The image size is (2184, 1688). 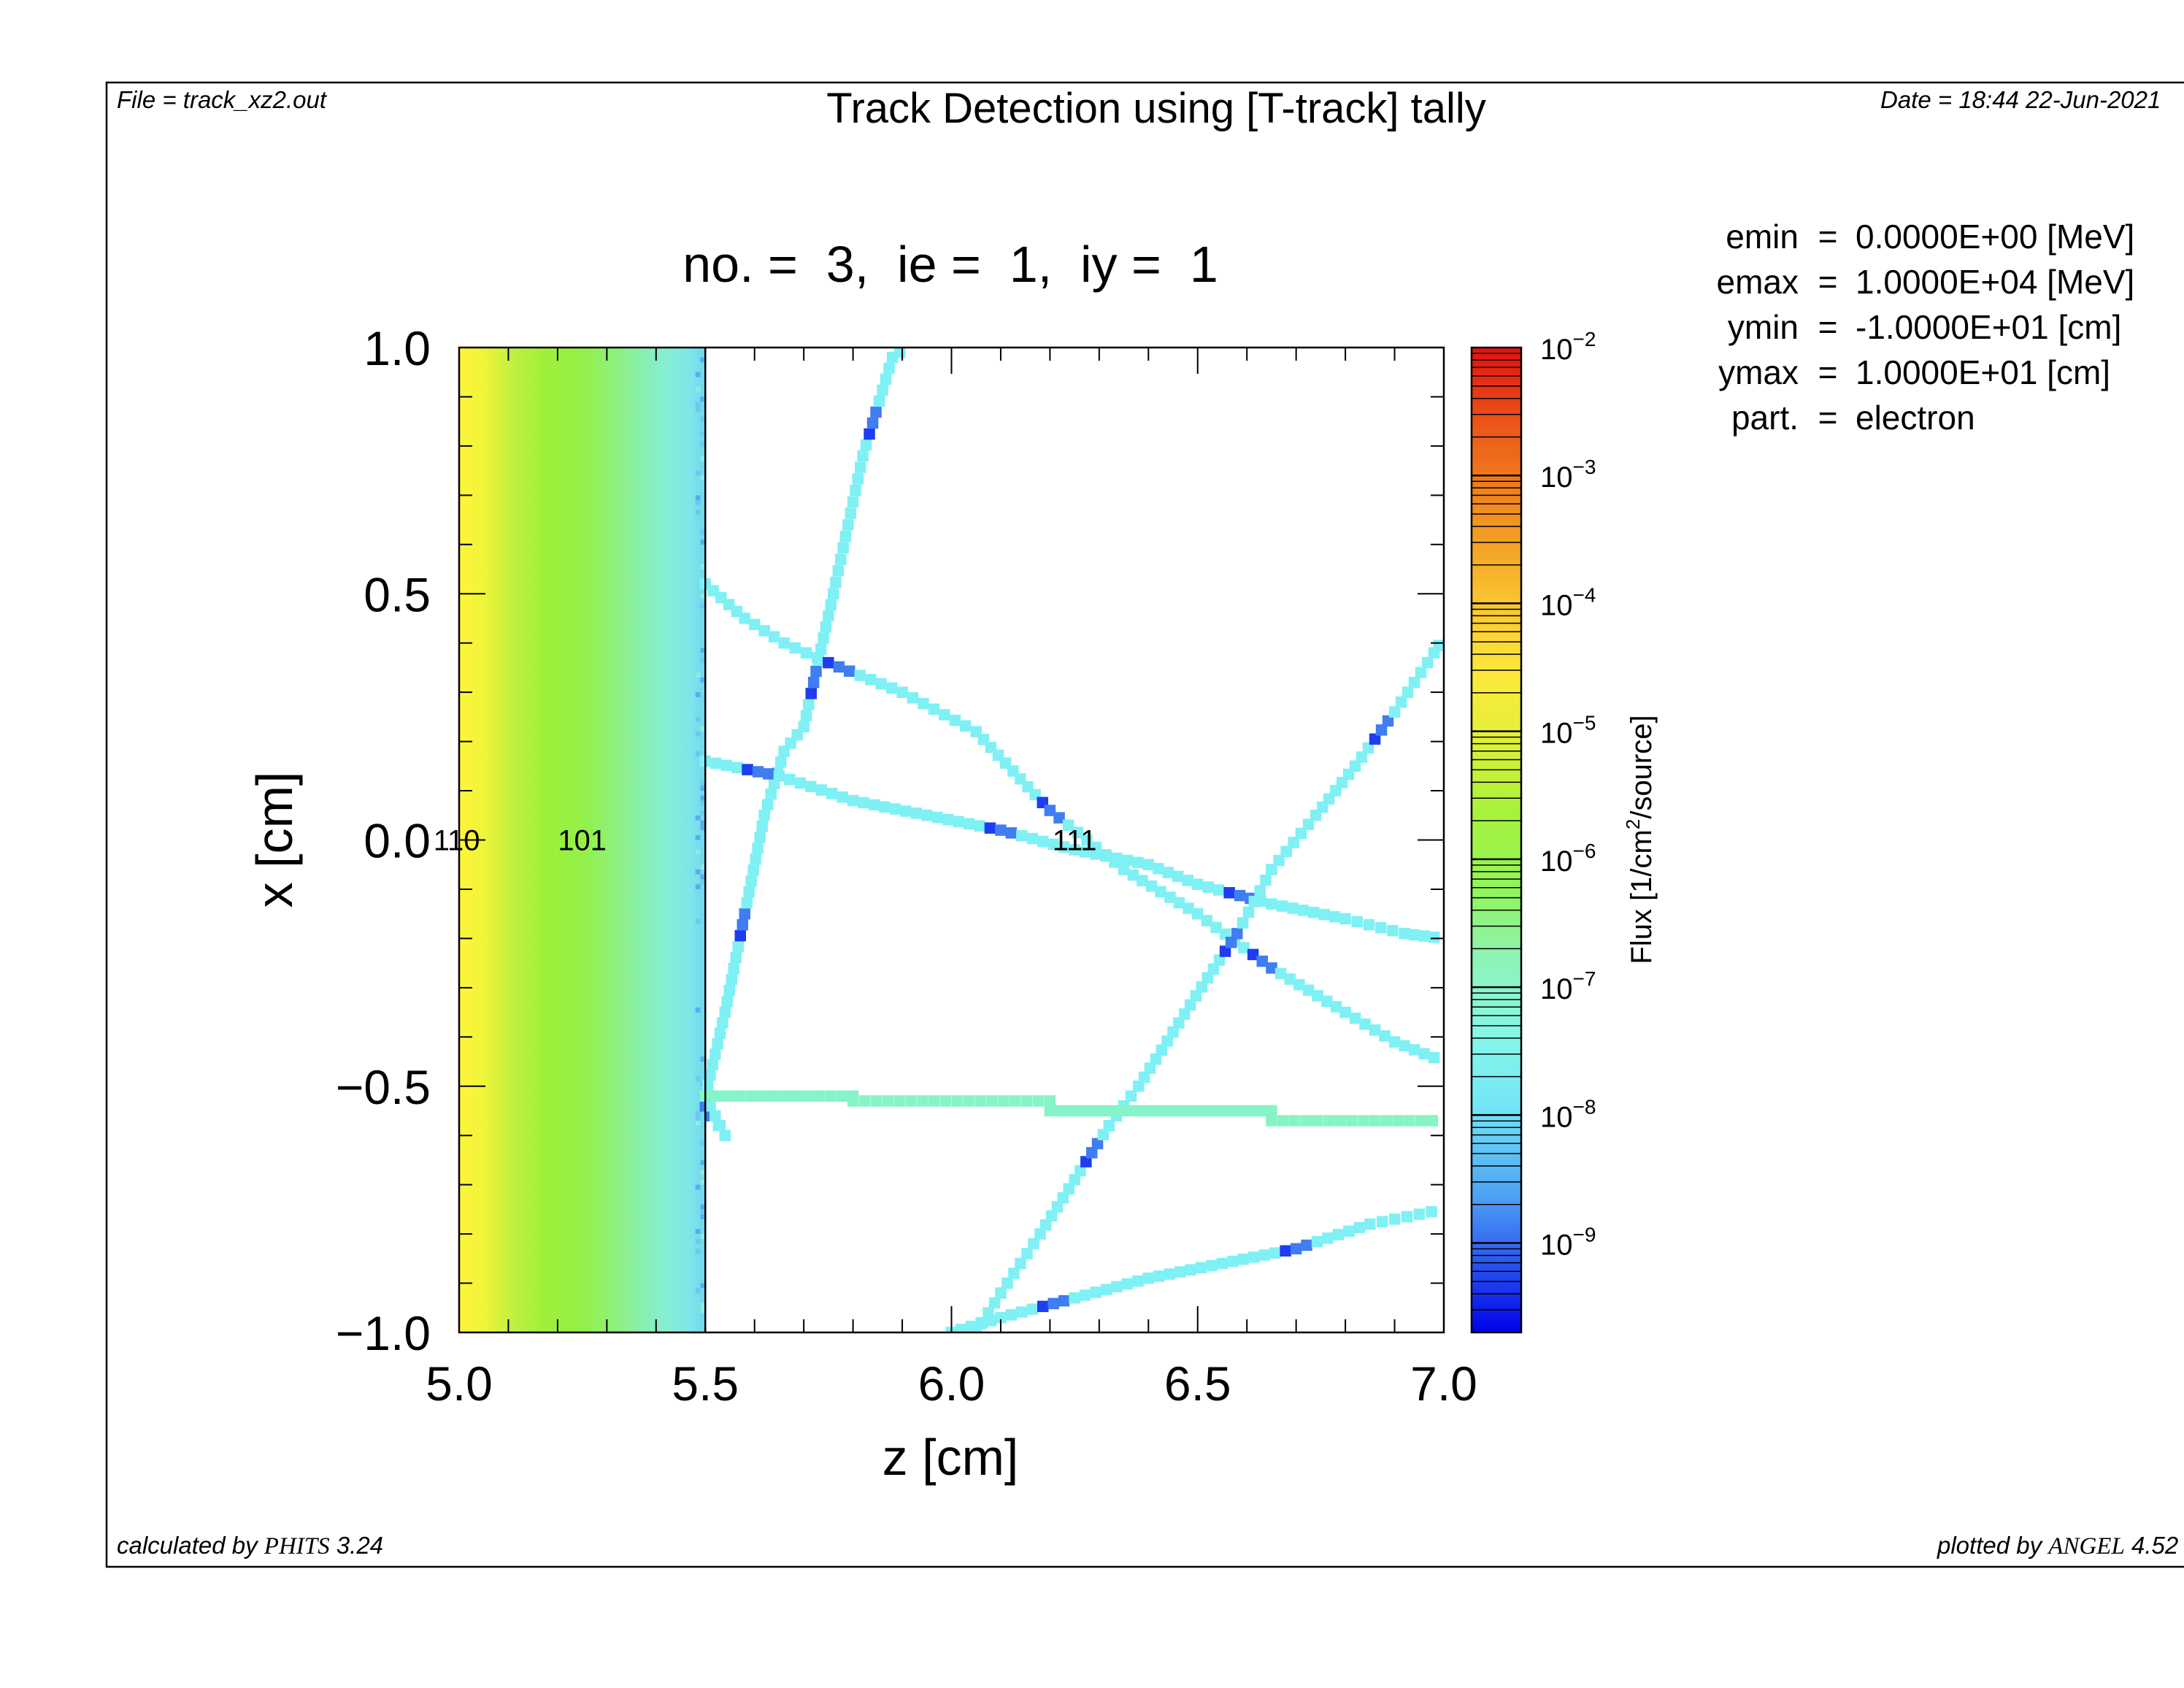 I want to click on colorbar-tick-label: 10⁻⁸, so click(x=1568, y=1114).